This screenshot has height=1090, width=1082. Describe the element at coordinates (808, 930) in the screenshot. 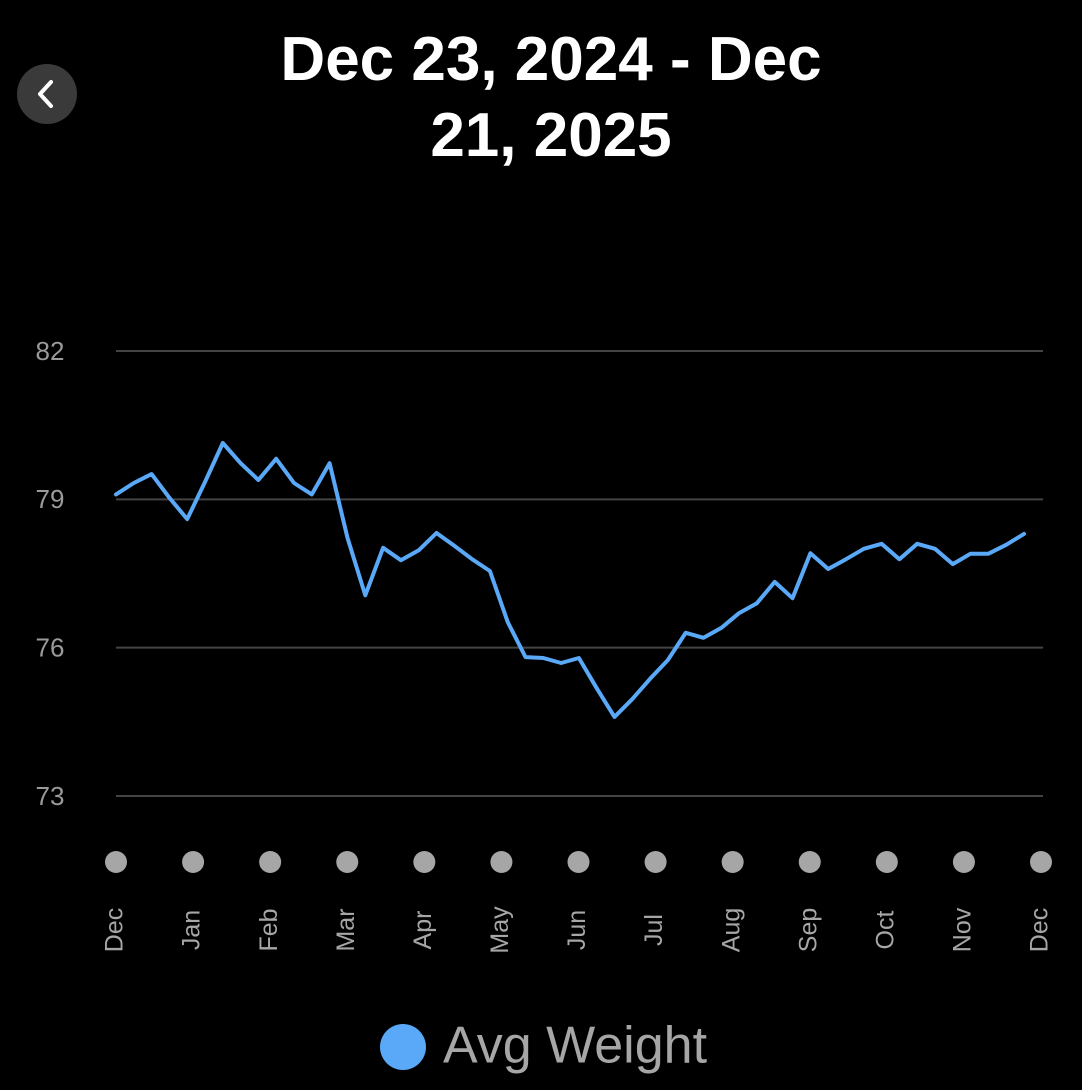

I see `x-tick-label: Sep` at that location.